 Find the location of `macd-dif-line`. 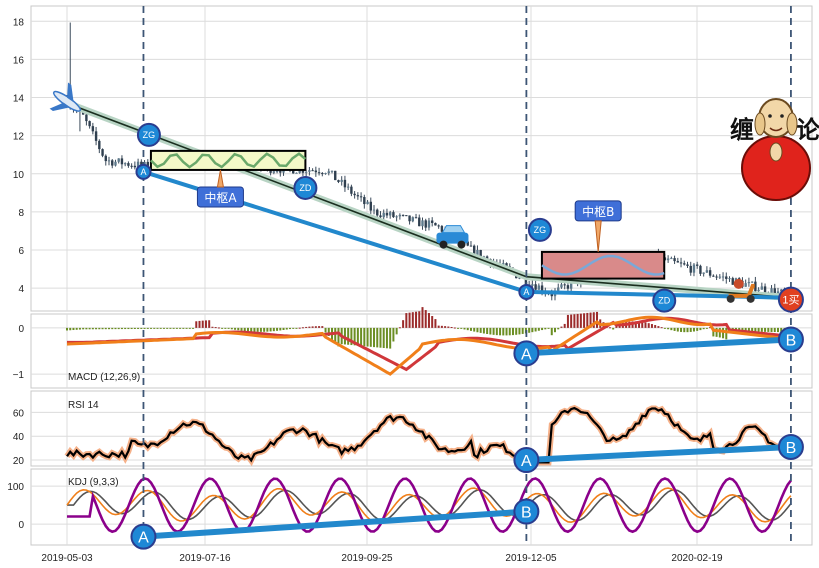

macd-dif-line is located at coordinates (429, 345).